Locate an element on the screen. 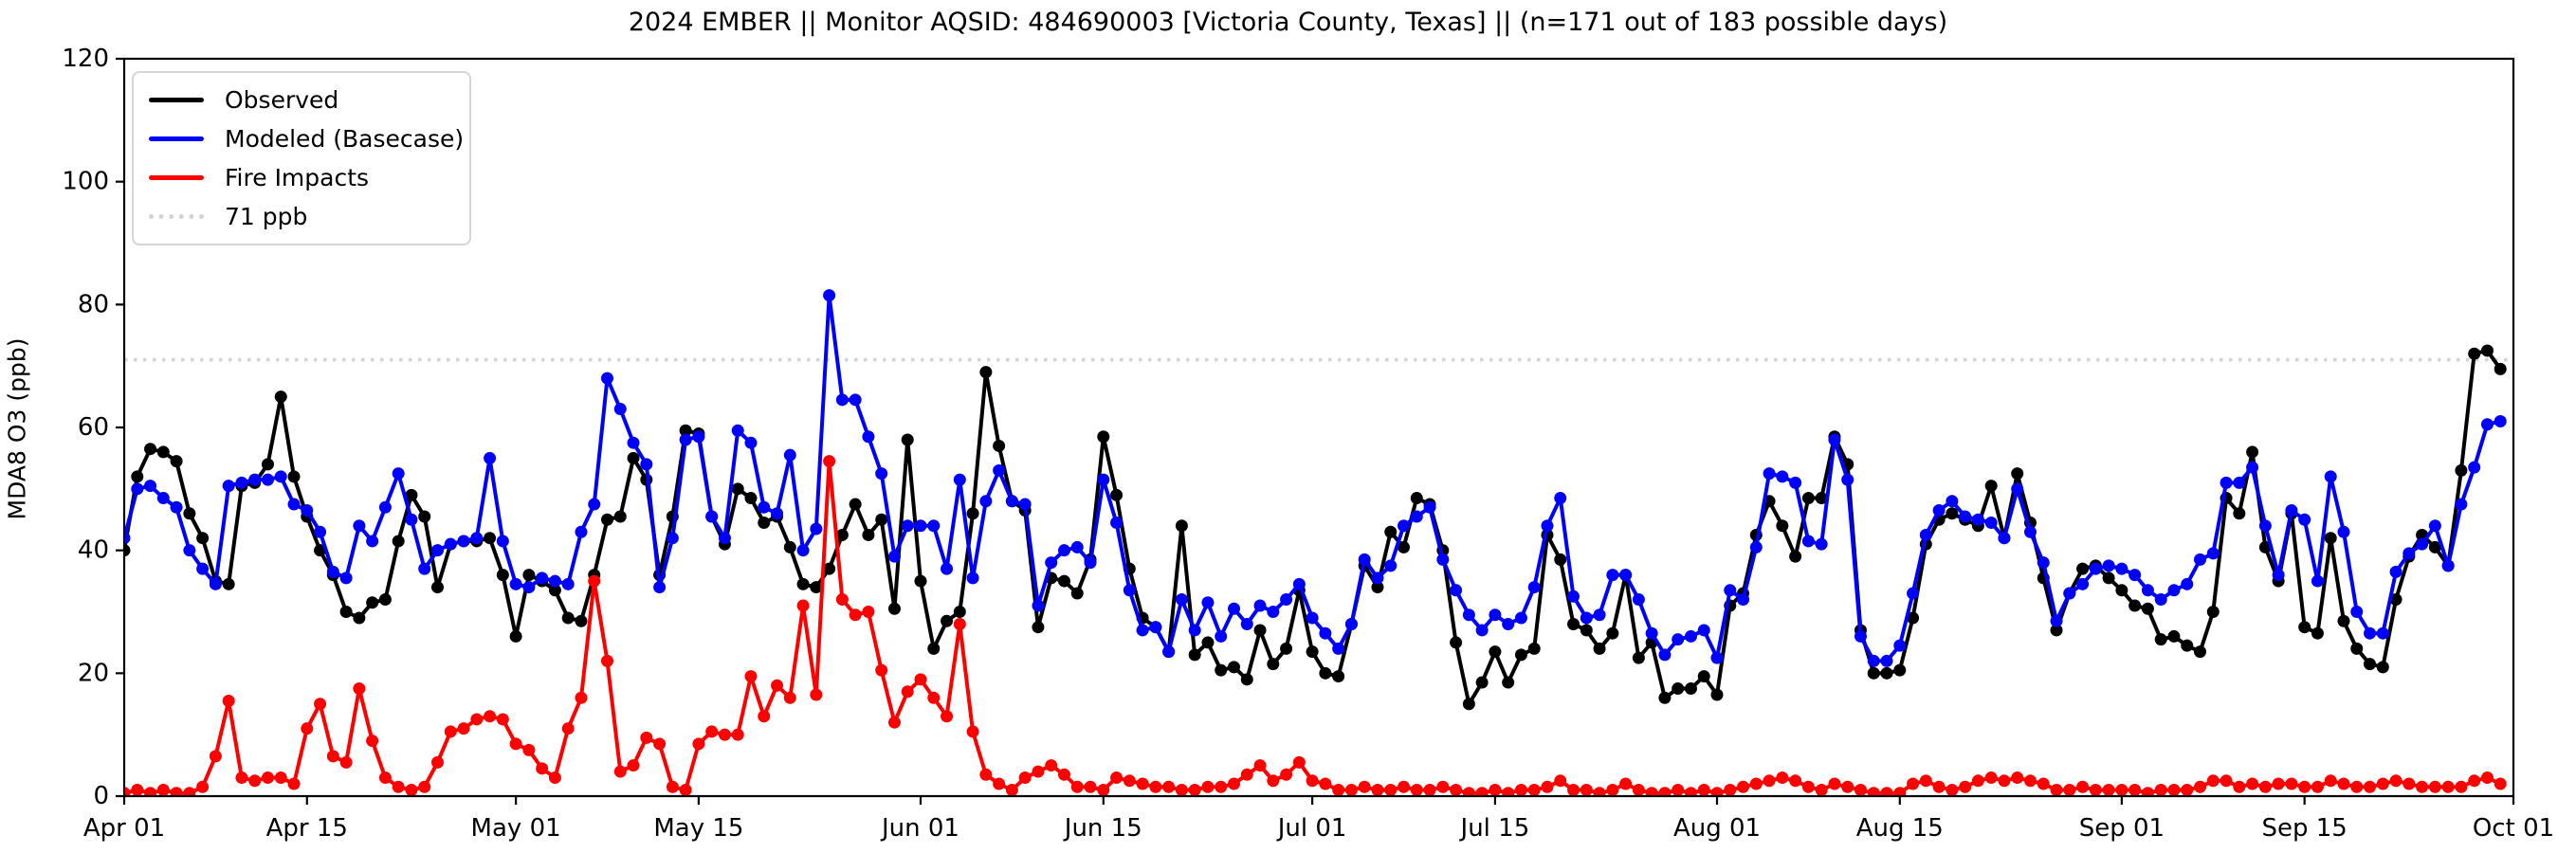  x-tick-label: Aug 15 is located at coordinates (1900, 828).